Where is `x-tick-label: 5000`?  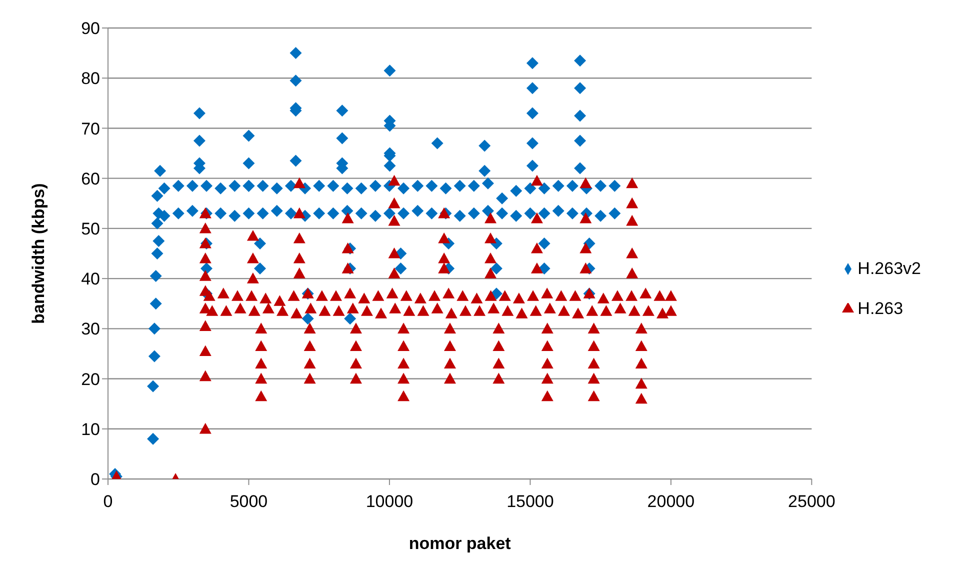
x-tick-label: 5000 is located at coordinates (249, 502).